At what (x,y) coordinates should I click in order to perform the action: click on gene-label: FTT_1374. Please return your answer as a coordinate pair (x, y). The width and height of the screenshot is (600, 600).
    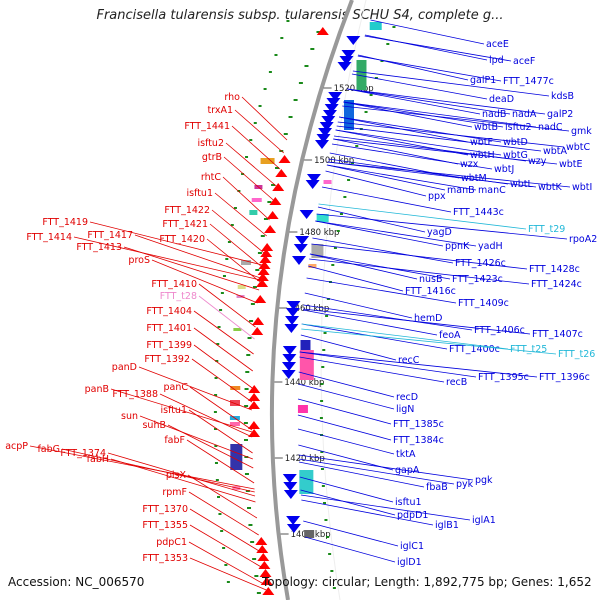
    Looking at the image, I should click on (83, 453).